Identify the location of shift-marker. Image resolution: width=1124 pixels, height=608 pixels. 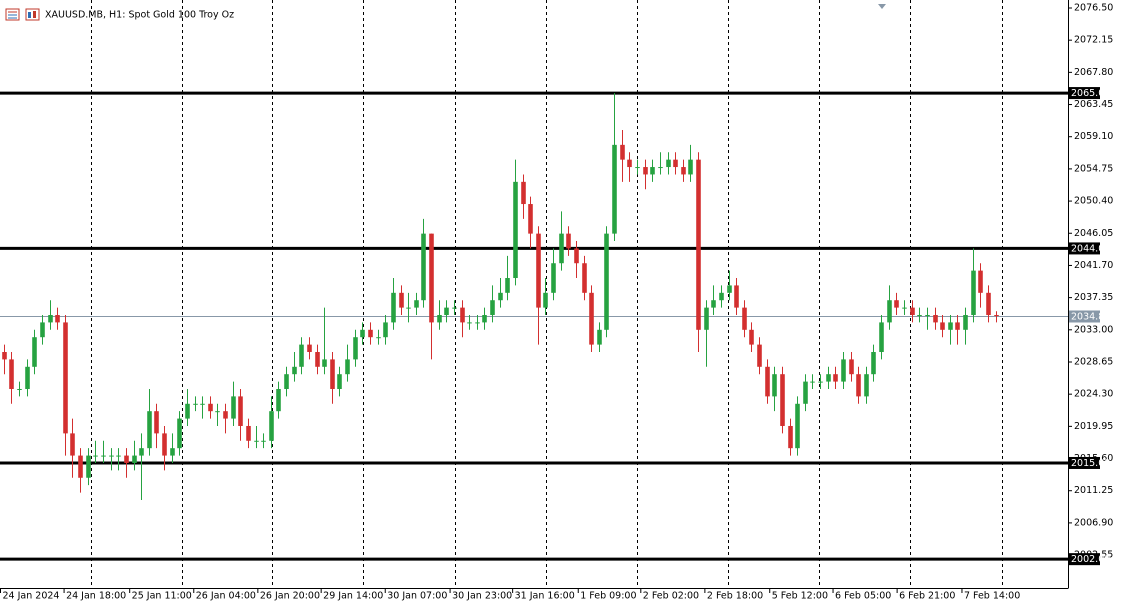
(882, 6).